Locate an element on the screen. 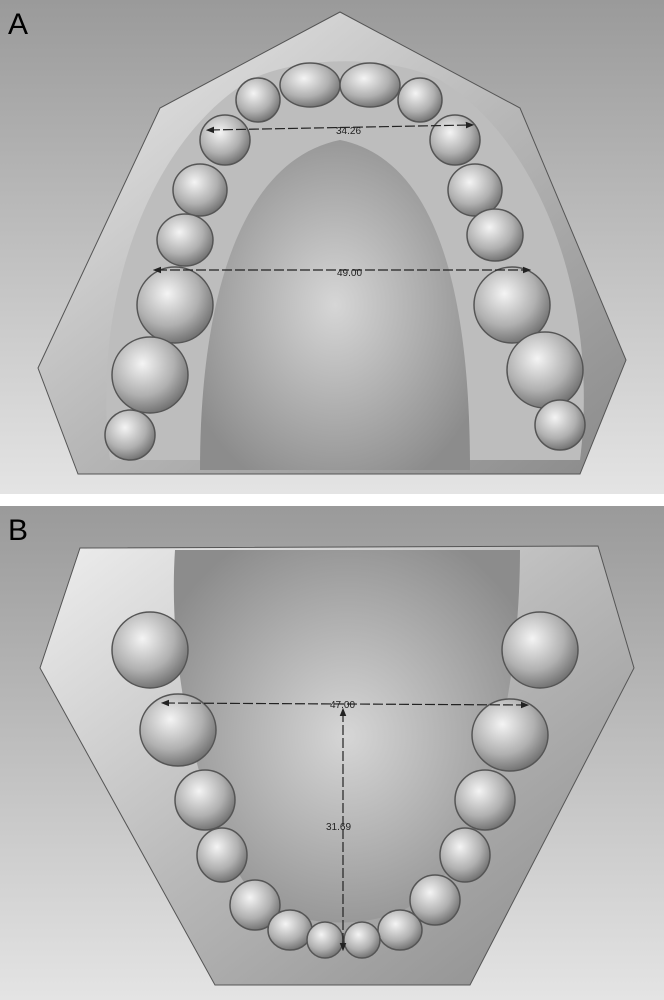 Image resolution: width=664 pixels, height=1000 pixels. panel-label: B is located at coordinates (18, 530).